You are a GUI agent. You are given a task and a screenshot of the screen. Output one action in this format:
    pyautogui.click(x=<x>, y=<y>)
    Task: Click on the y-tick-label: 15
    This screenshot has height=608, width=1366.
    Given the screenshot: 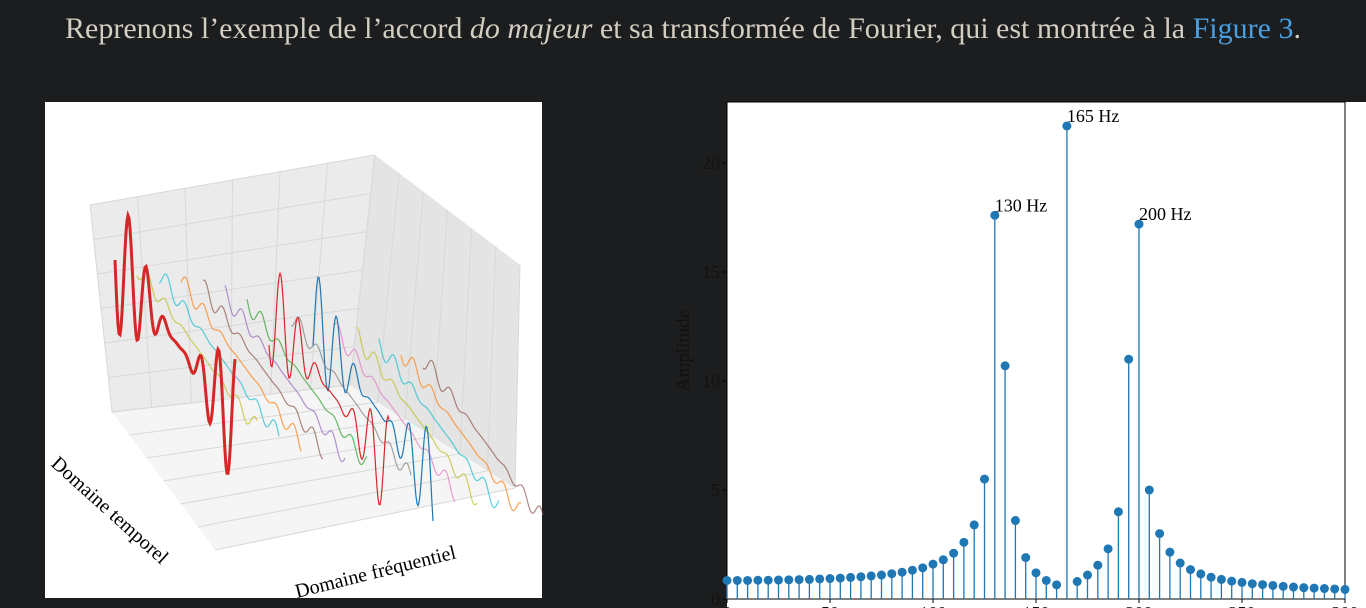 What is the action you would take?
    pyautogui.click(x=711, y=272)
    